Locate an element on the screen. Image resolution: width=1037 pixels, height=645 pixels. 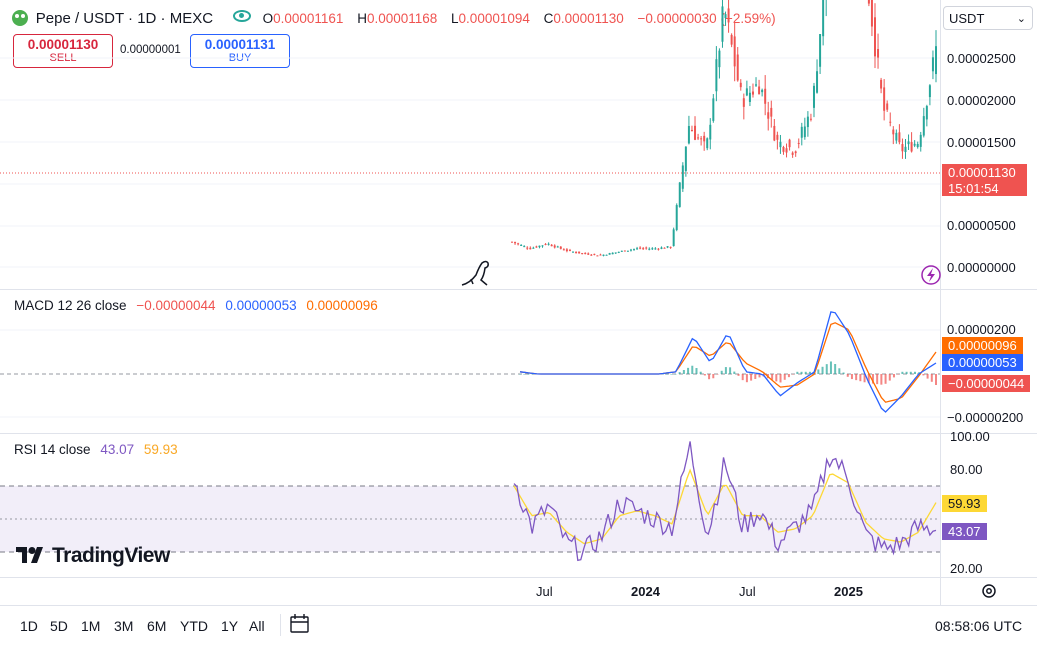
last-price-tag: 0.00001130 15:01:54 is located at coordinates (984, 180).